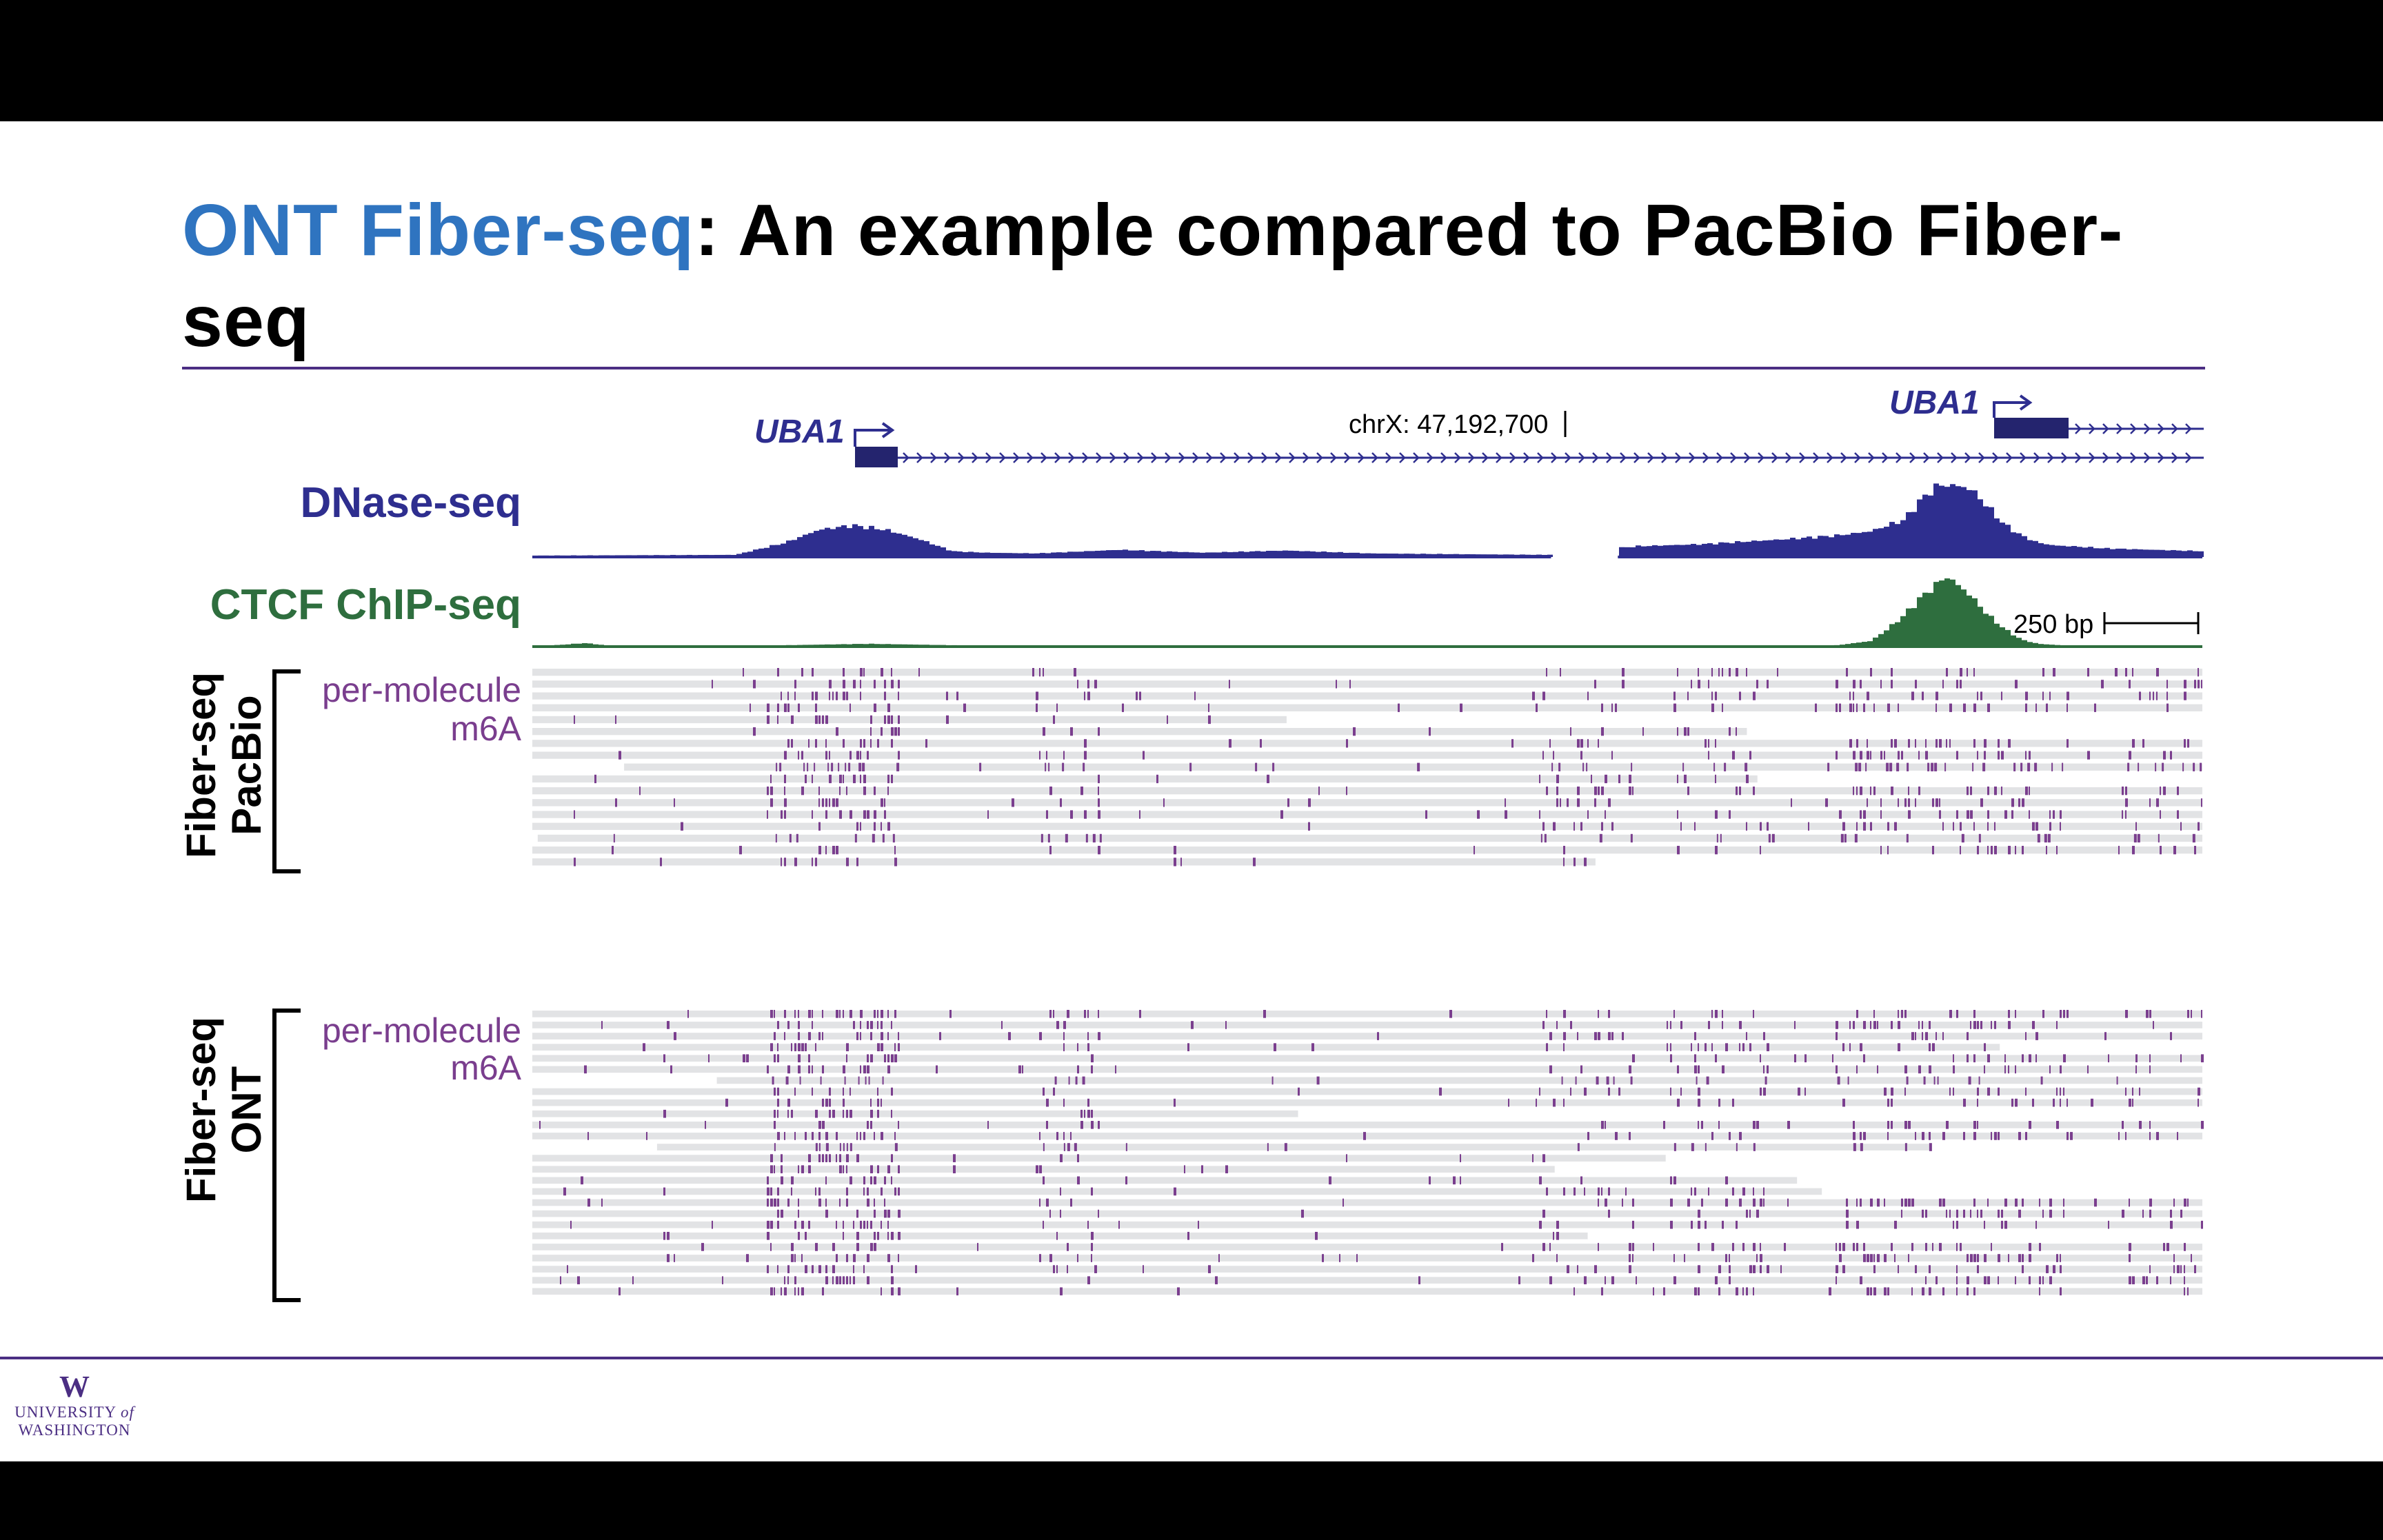  What do you see at coordinates (246, 765) in the screenshot?
I see `pacbio-group-label-line2: PacBio` at bounding box center [246, 765].